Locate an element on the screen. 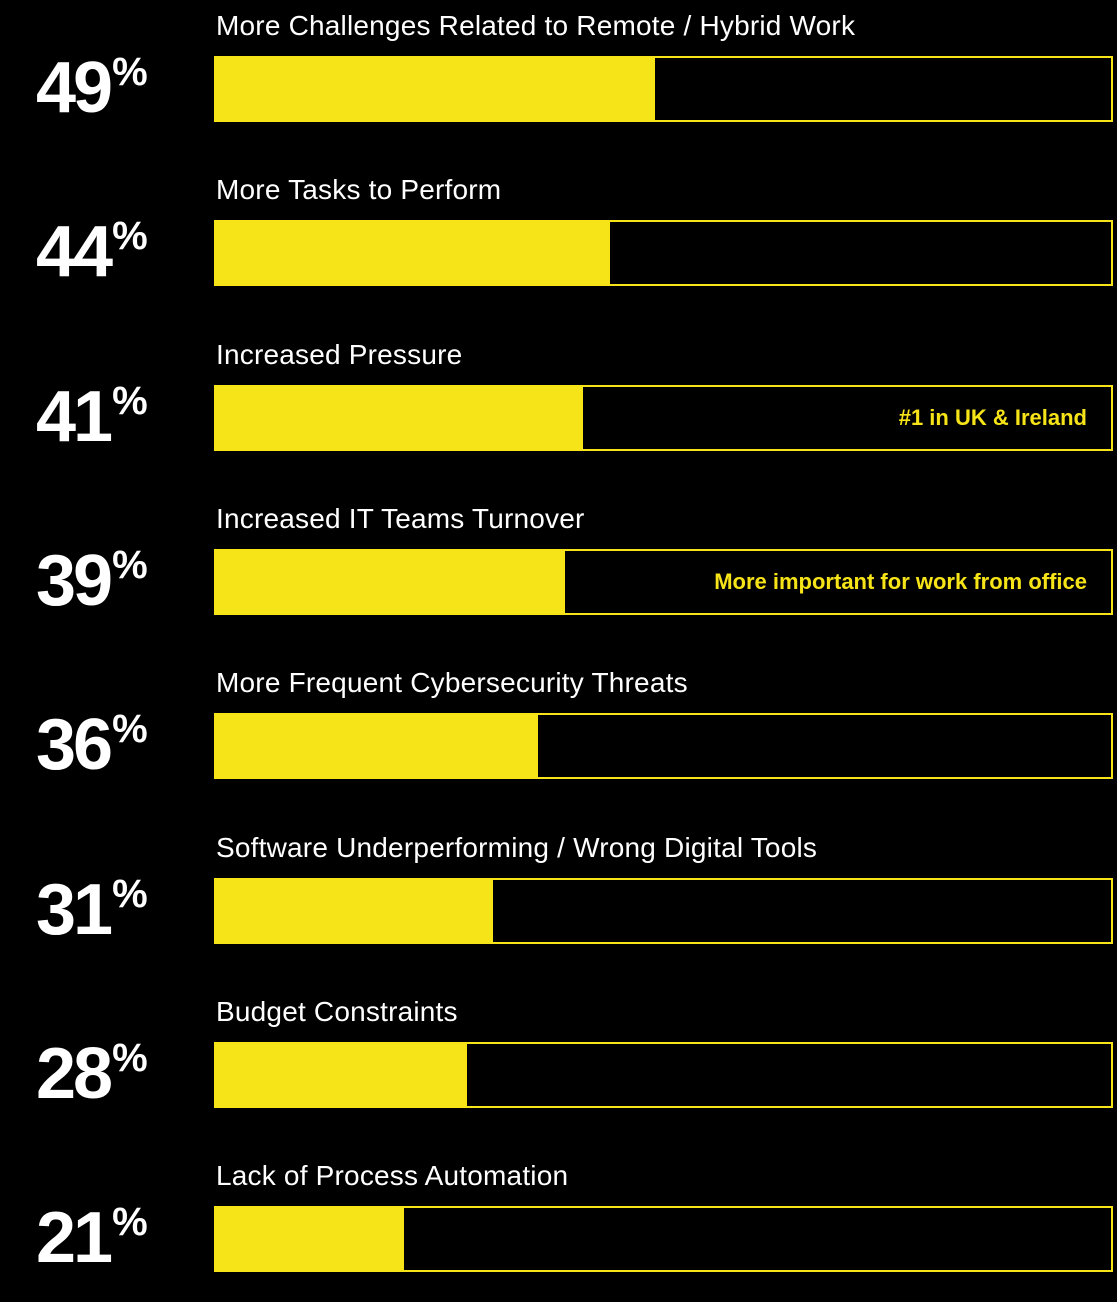 The width and height of the screenshot is (1117, 1302). bar-value-label: 21% is located at coordinates (92, 1238).